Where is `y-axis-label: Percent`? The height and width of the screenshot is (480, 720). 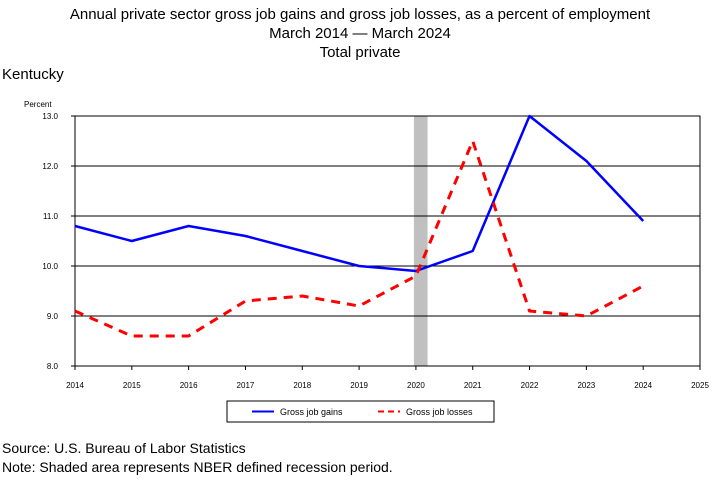
y-axis-label: Percent is located at coordinates (38, 104).